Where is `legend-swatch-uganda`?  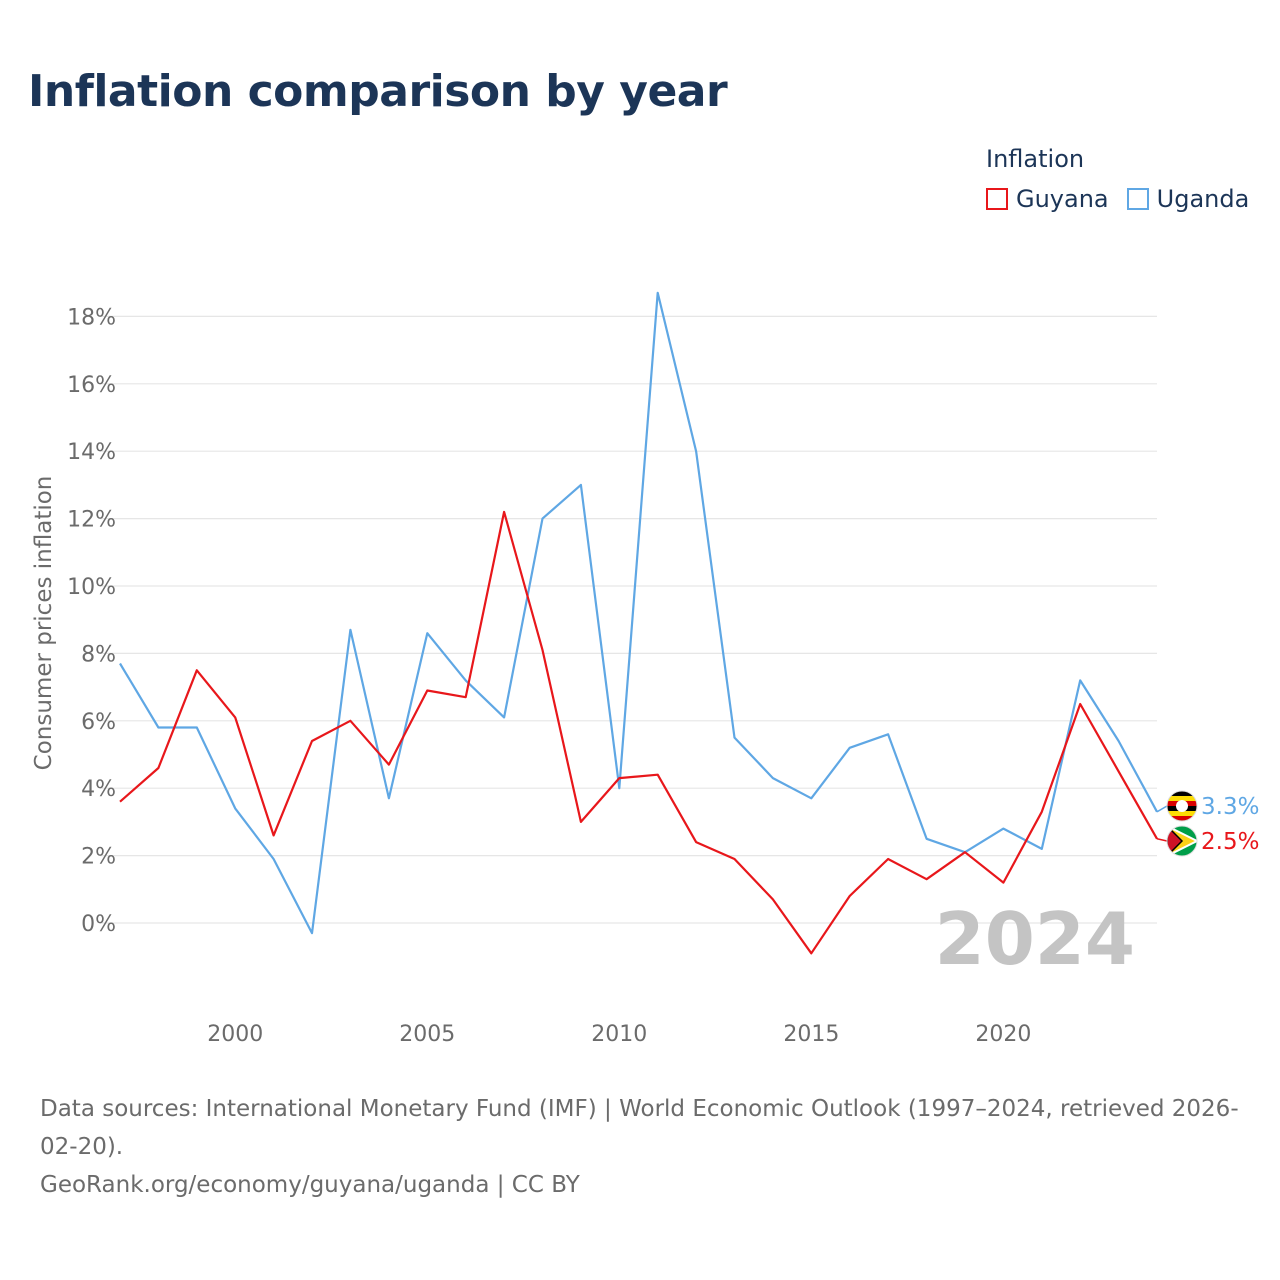 legend-swatch-uganda is located at coordinates (1137, 199).